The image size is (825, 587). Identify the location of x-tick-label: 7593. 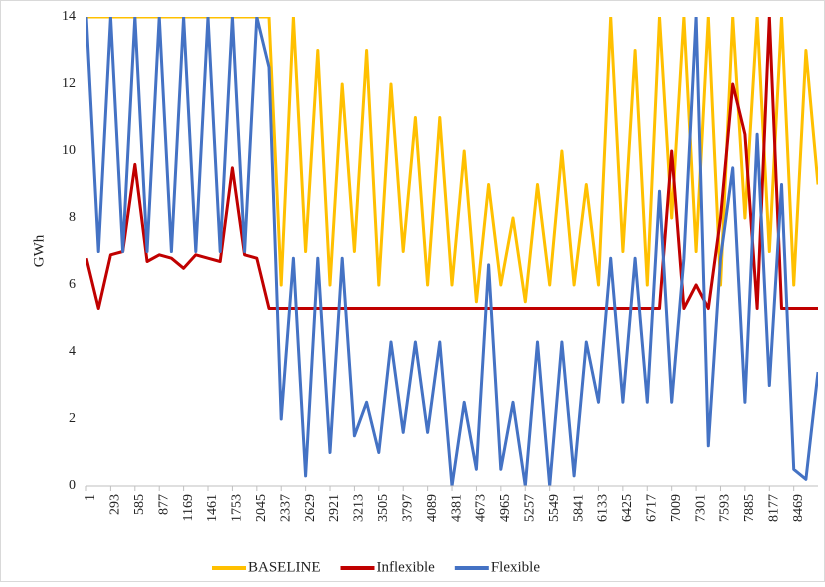
(725, 508).